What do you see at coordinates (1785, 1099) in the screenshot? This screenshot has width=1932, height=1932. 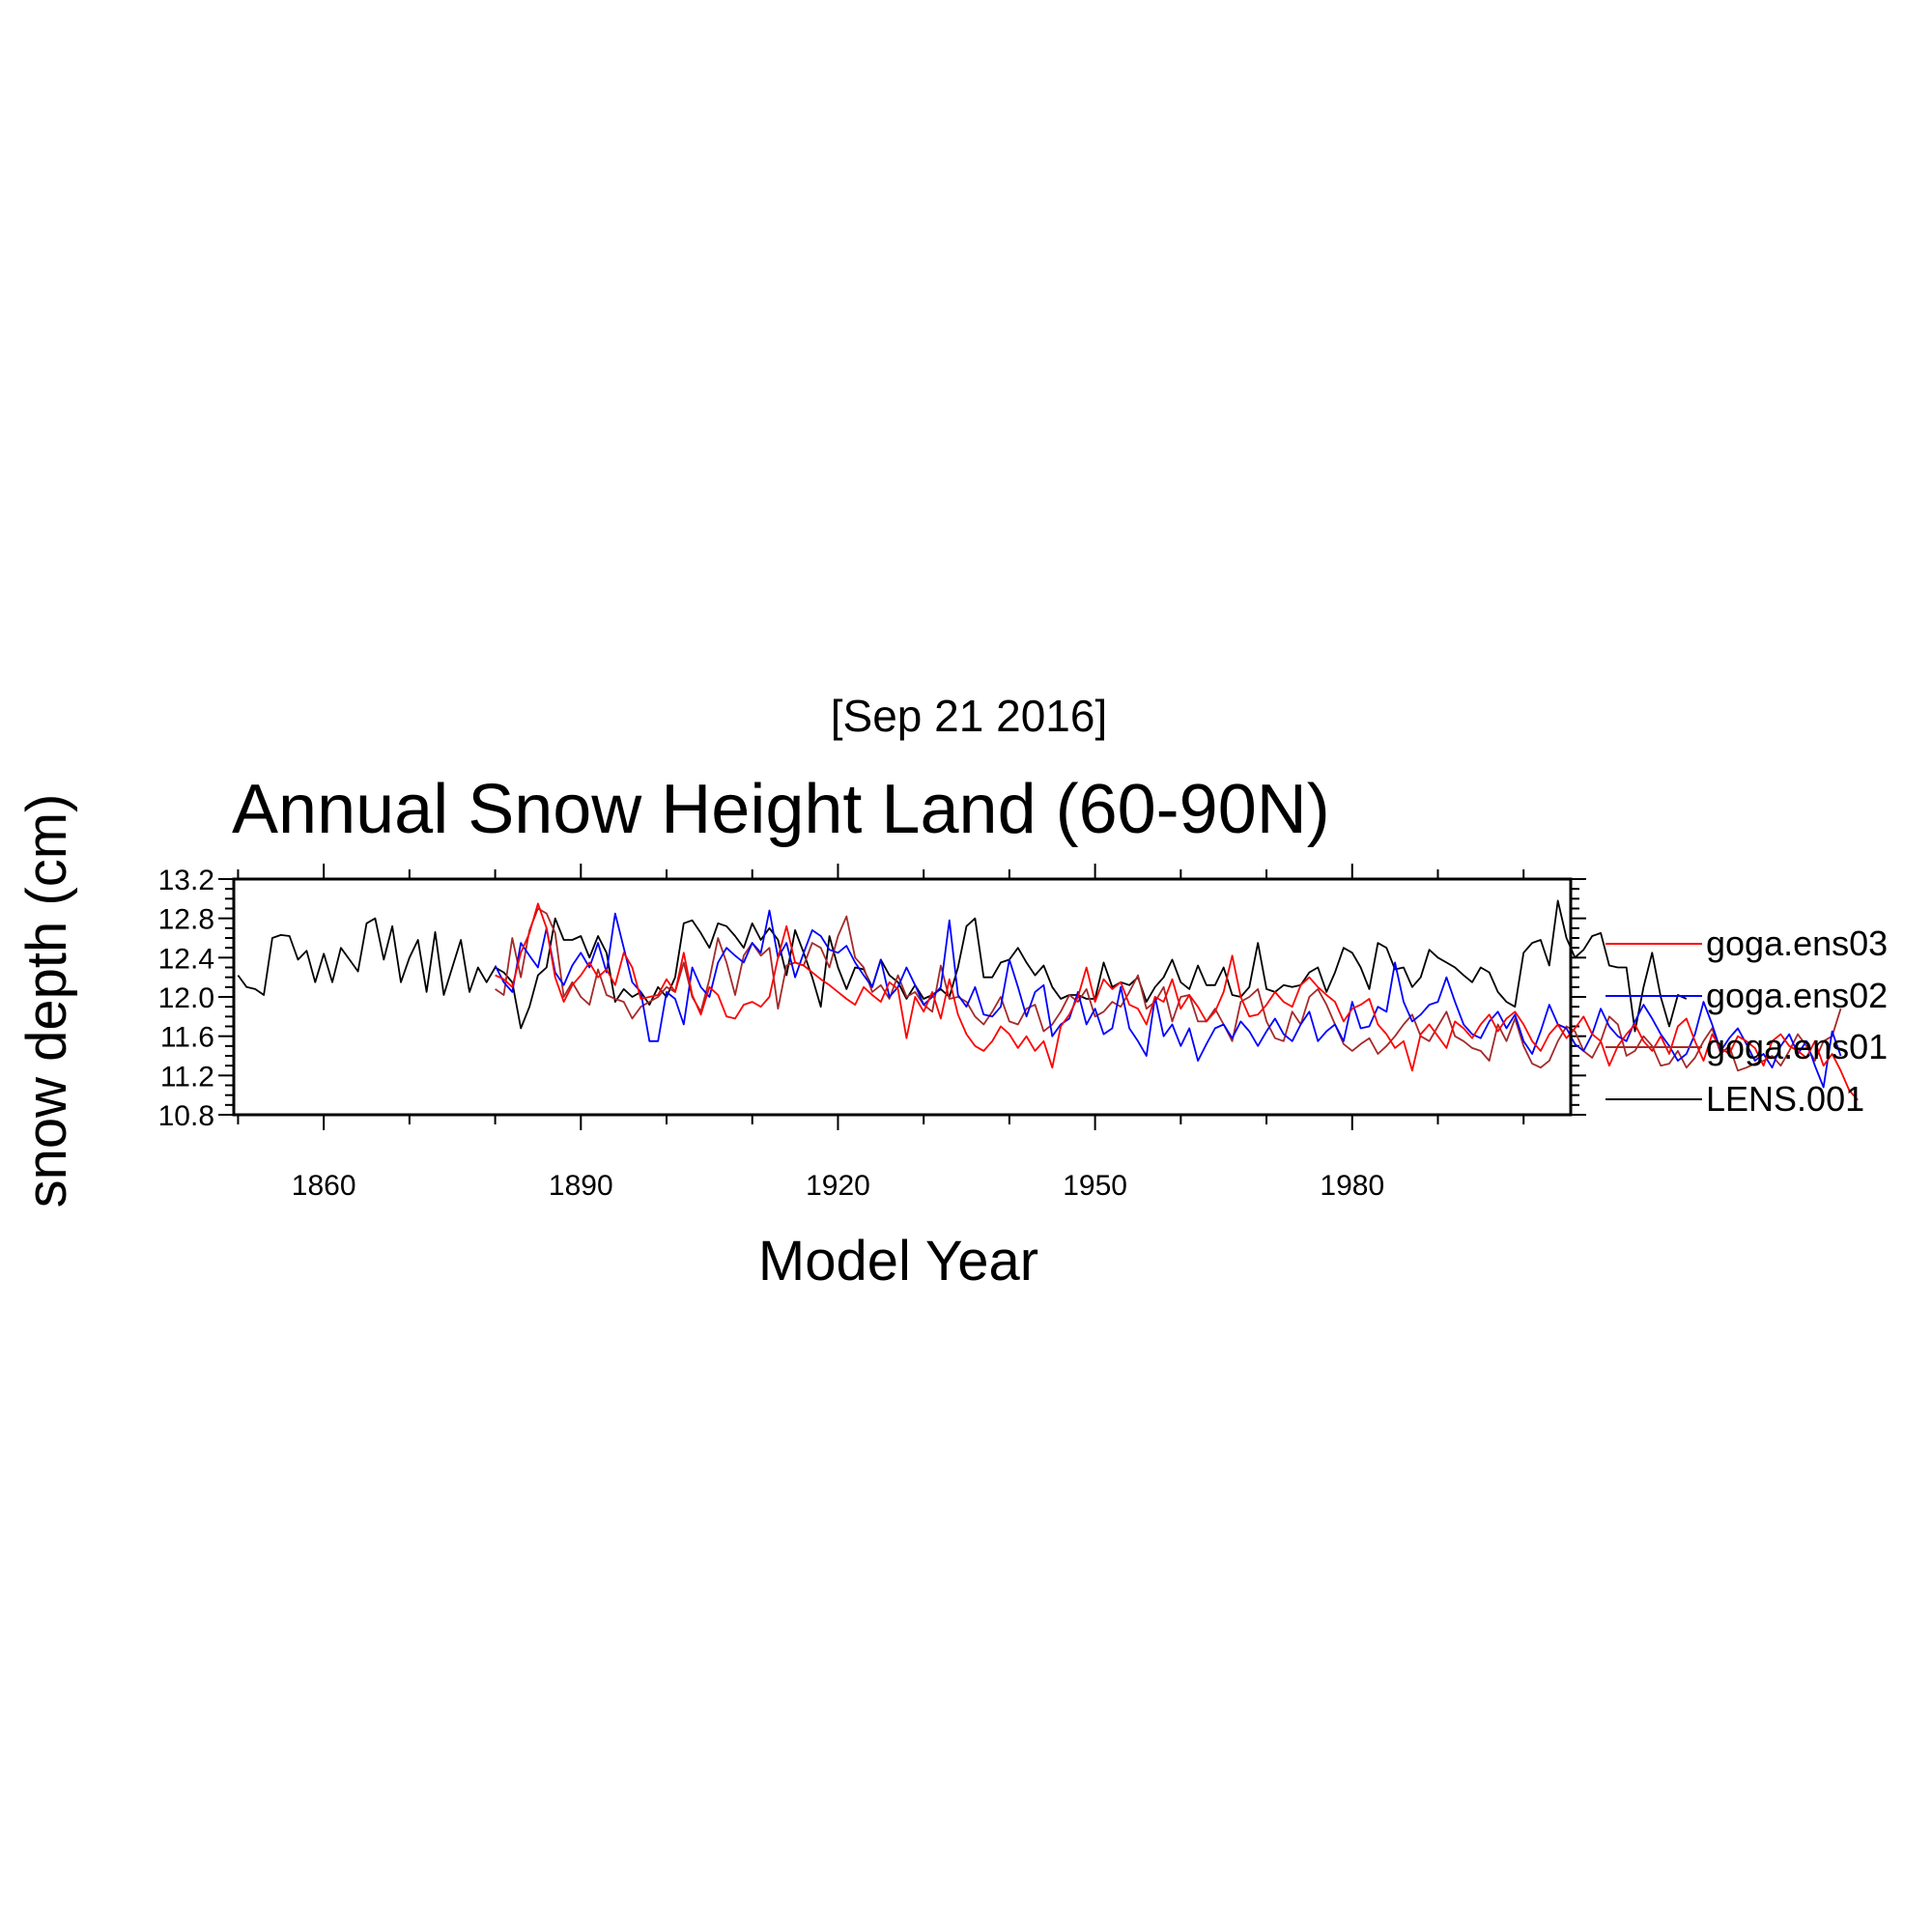 I see `legend-label: LENS.001` at bounding box center [1785, 1099].